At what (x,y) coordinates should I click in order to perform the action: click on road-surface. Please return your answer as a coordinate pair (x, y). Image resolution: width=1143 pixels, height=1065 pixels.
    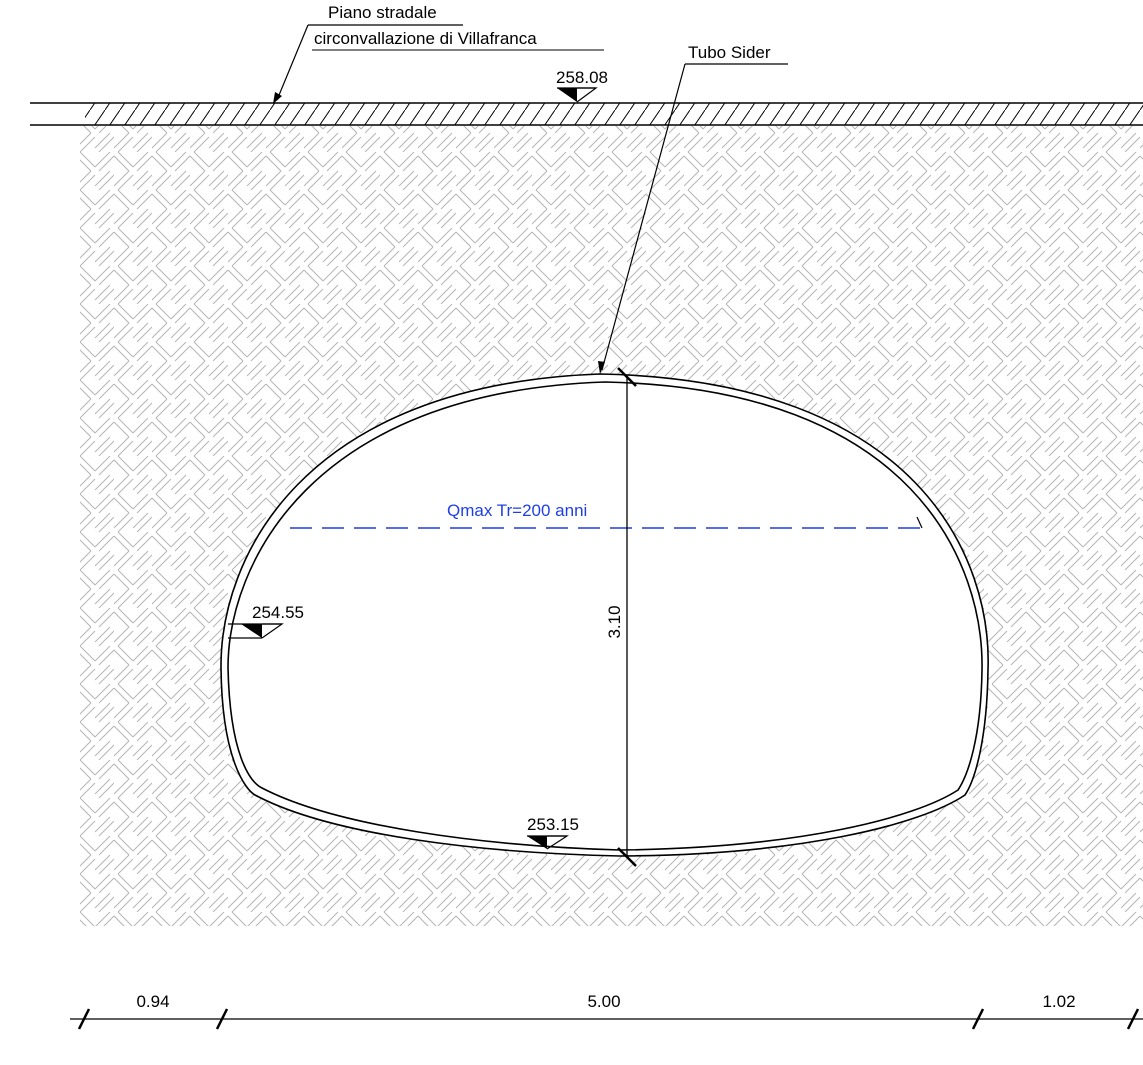
    Looking at the image, I should click on (586, 114).